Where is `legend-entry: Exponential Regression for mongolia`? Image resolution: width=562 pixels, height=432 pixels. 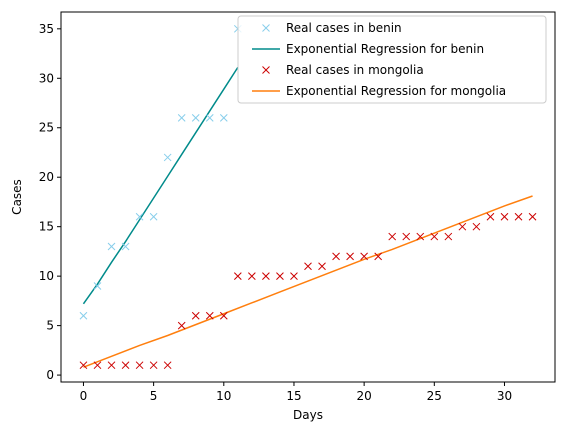 legend-entry: Exponential Regression for mongolia is located at coordinates (379, 91).